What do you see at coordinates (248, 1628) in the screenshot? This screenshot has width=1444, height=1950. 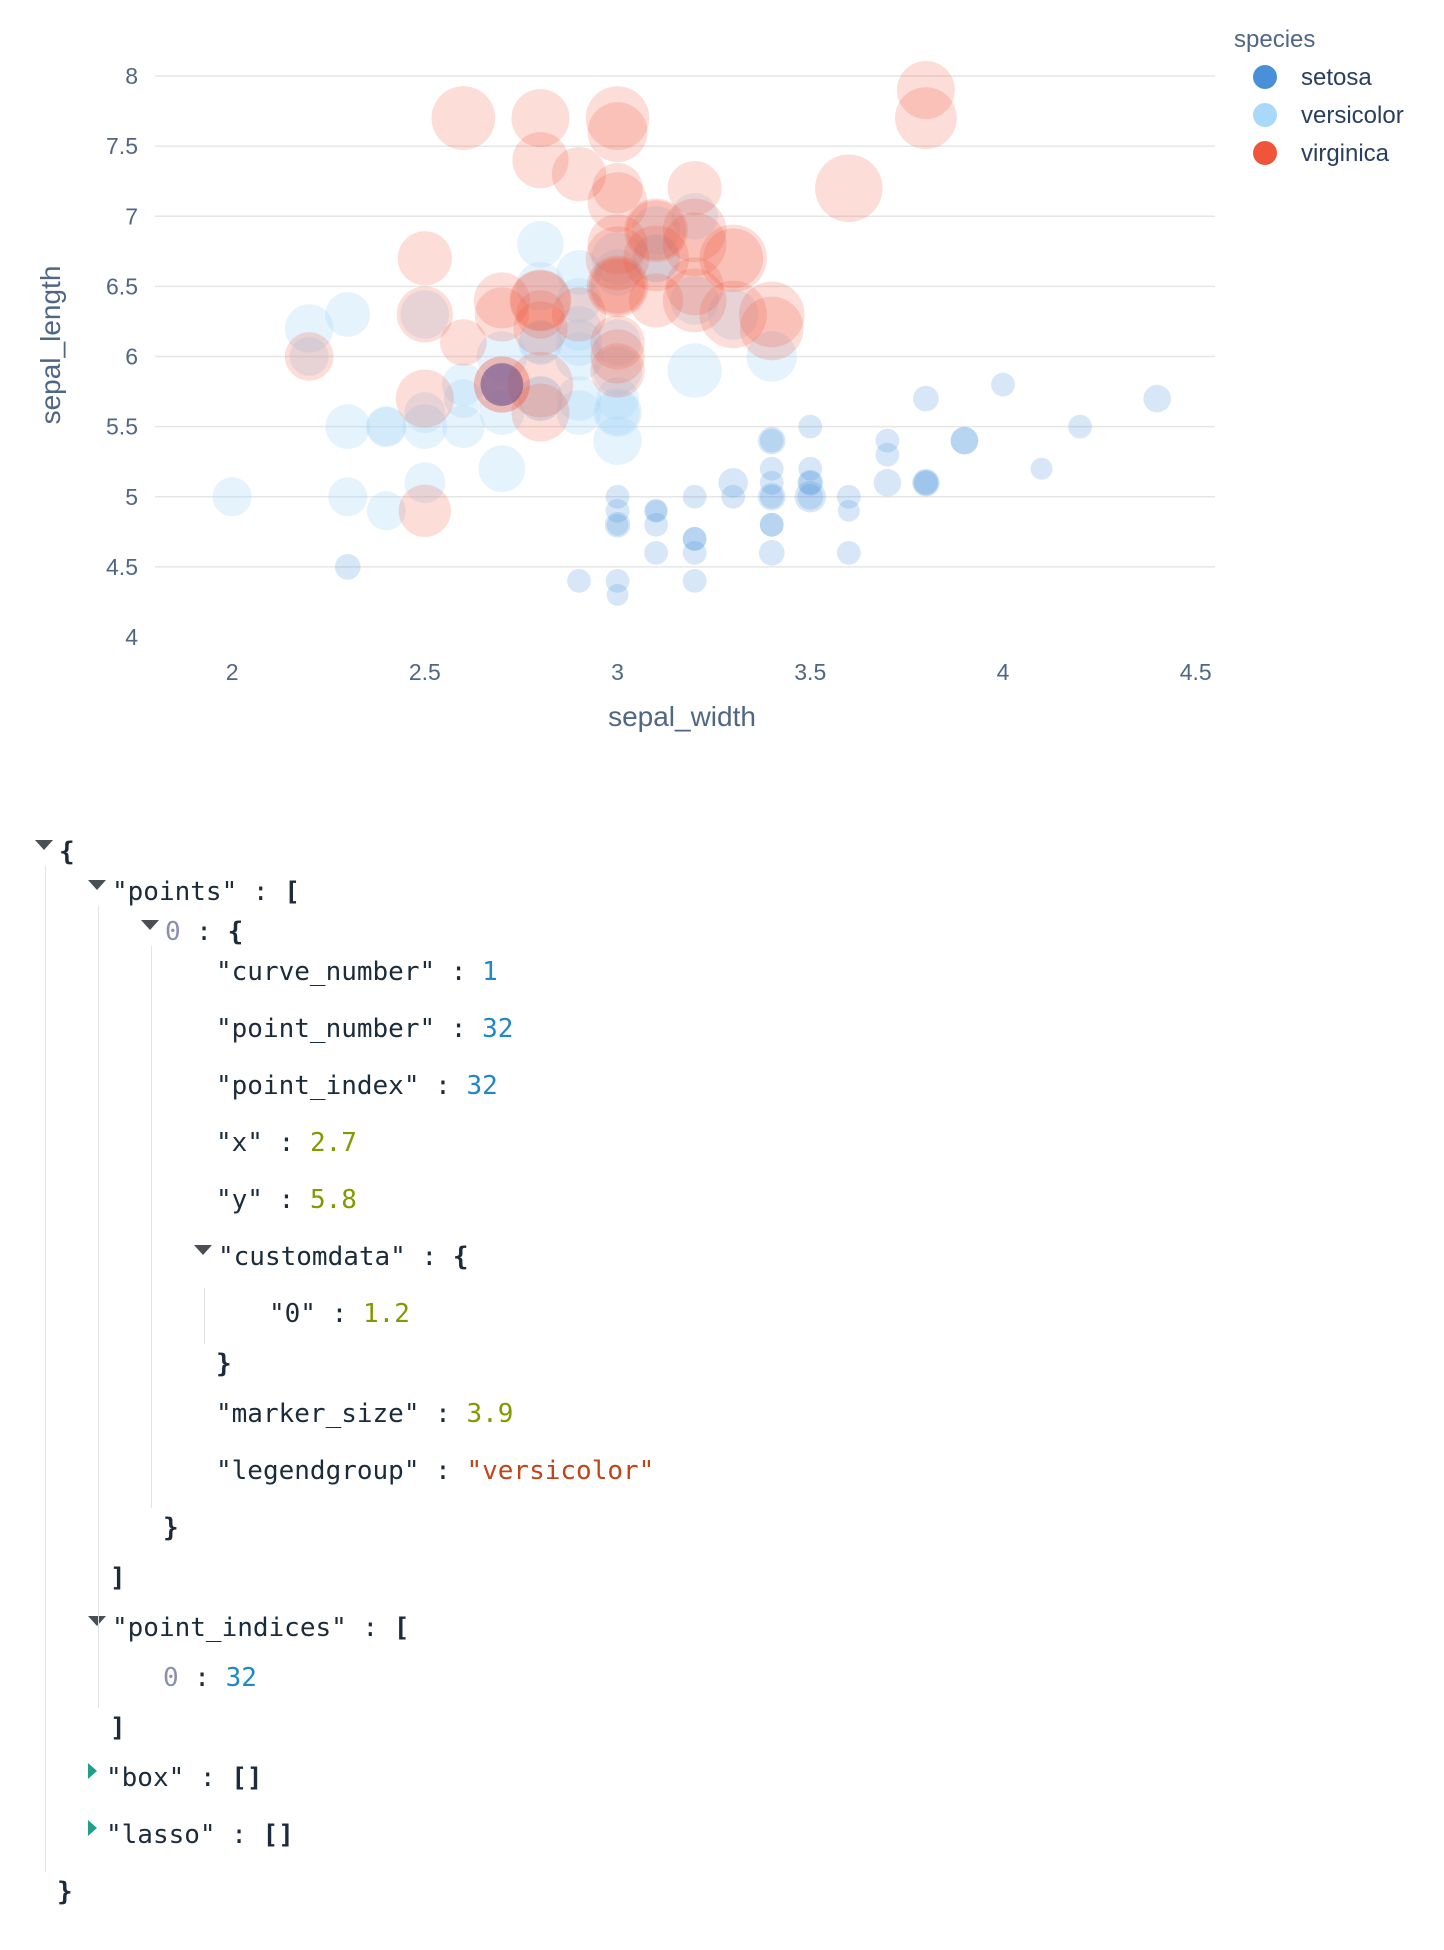 I see `json-collapsible-line: "point_indices" : [` at bounding box center [248, 1628].